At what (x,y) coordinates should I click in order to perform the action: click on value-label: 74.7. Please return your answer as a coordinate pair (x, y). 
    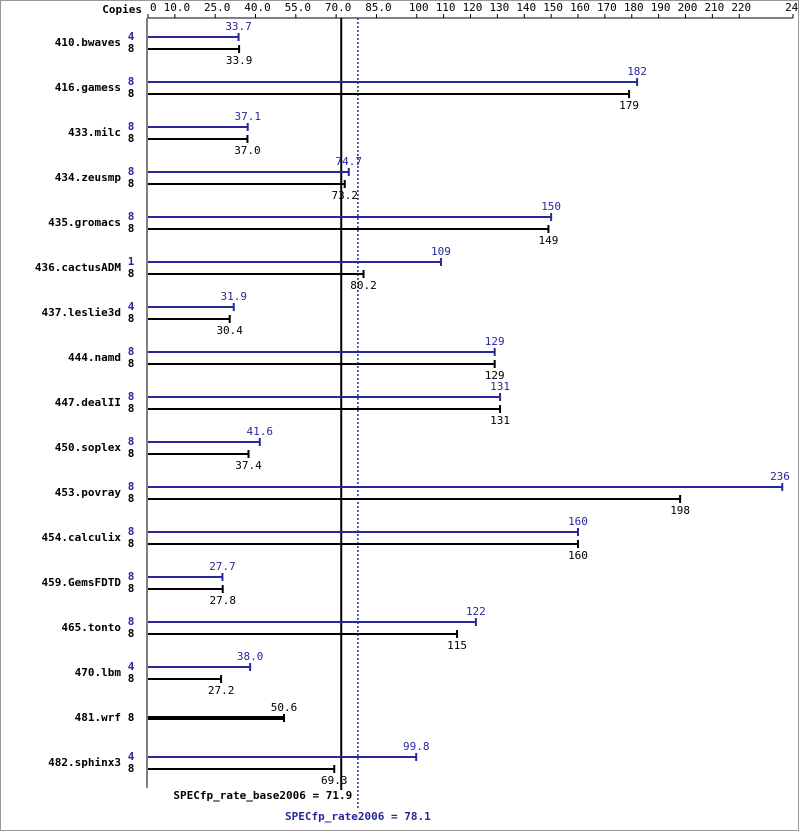
    Looking at the image, I should click on (349, 161).